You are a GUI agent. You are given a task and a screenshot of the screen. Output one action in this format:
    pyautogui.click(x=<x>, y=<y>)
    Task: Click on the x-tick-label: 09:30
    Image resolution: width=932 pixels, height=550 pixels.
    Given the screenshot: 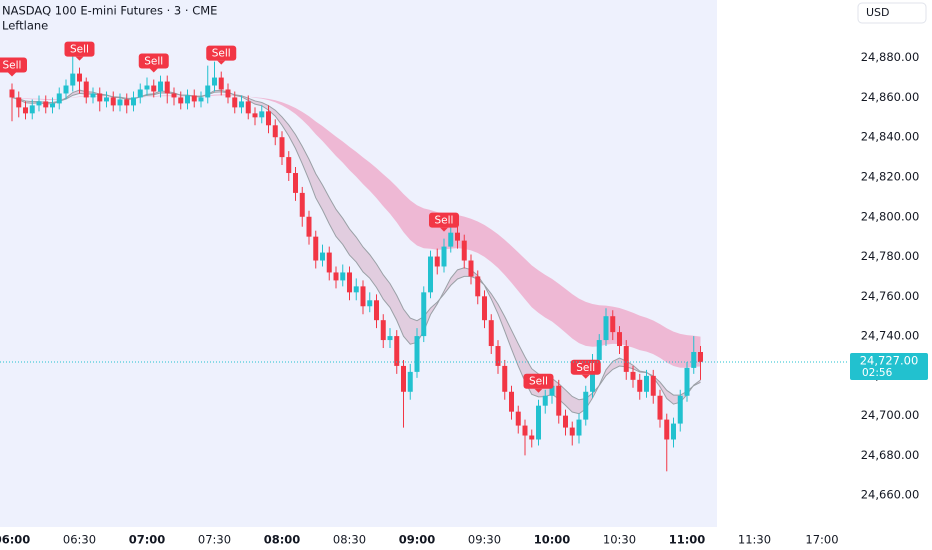 What is the action you would take?
    pyautogui.click(x=484, y=540)
    